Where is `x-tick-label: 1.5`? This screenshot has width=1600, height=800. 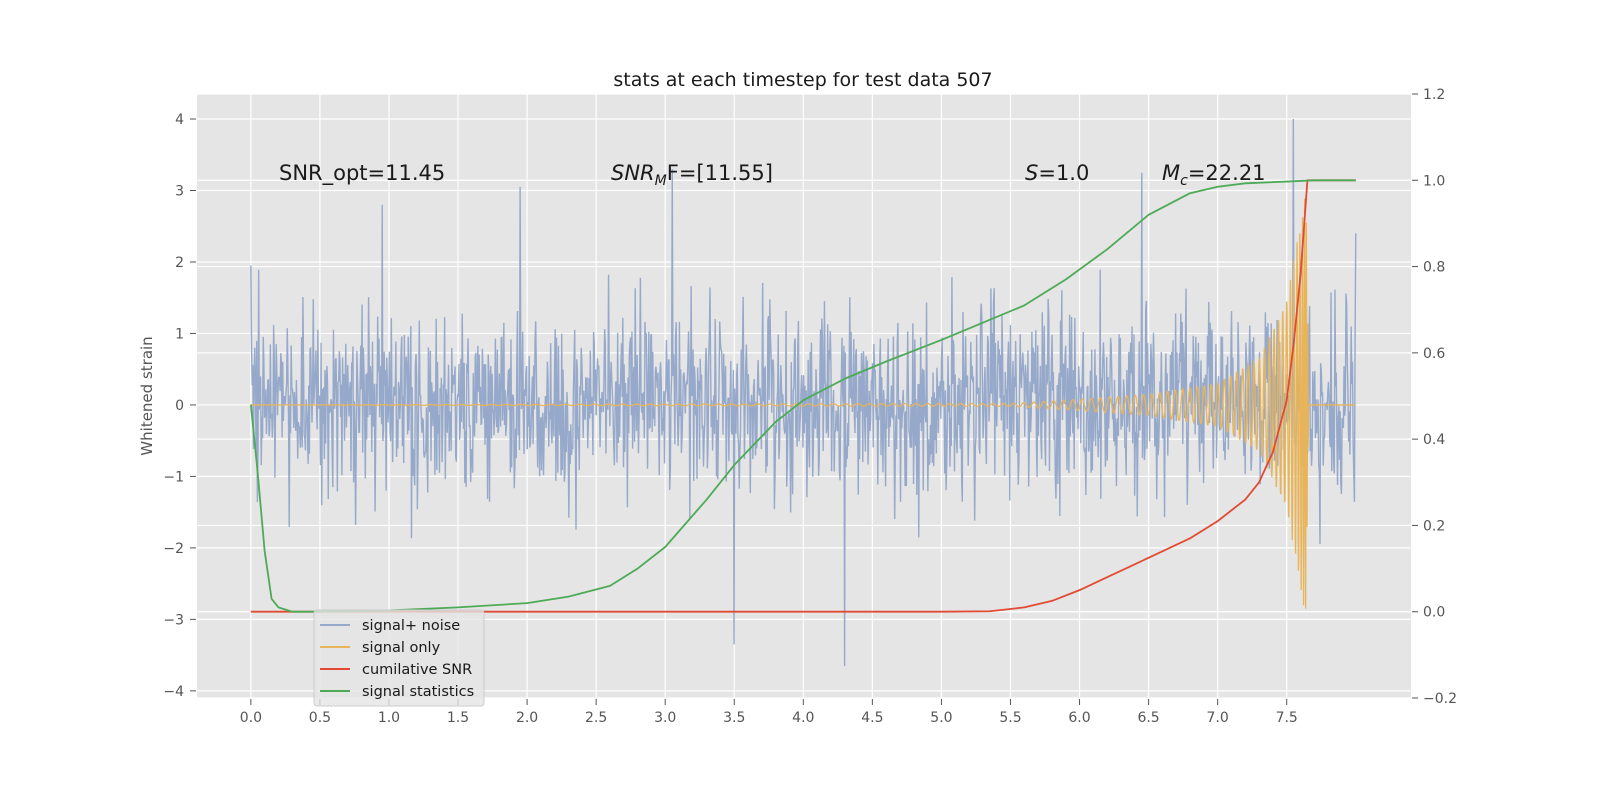 x-tick-label: 1.5 is located at coordinates (458, 718).